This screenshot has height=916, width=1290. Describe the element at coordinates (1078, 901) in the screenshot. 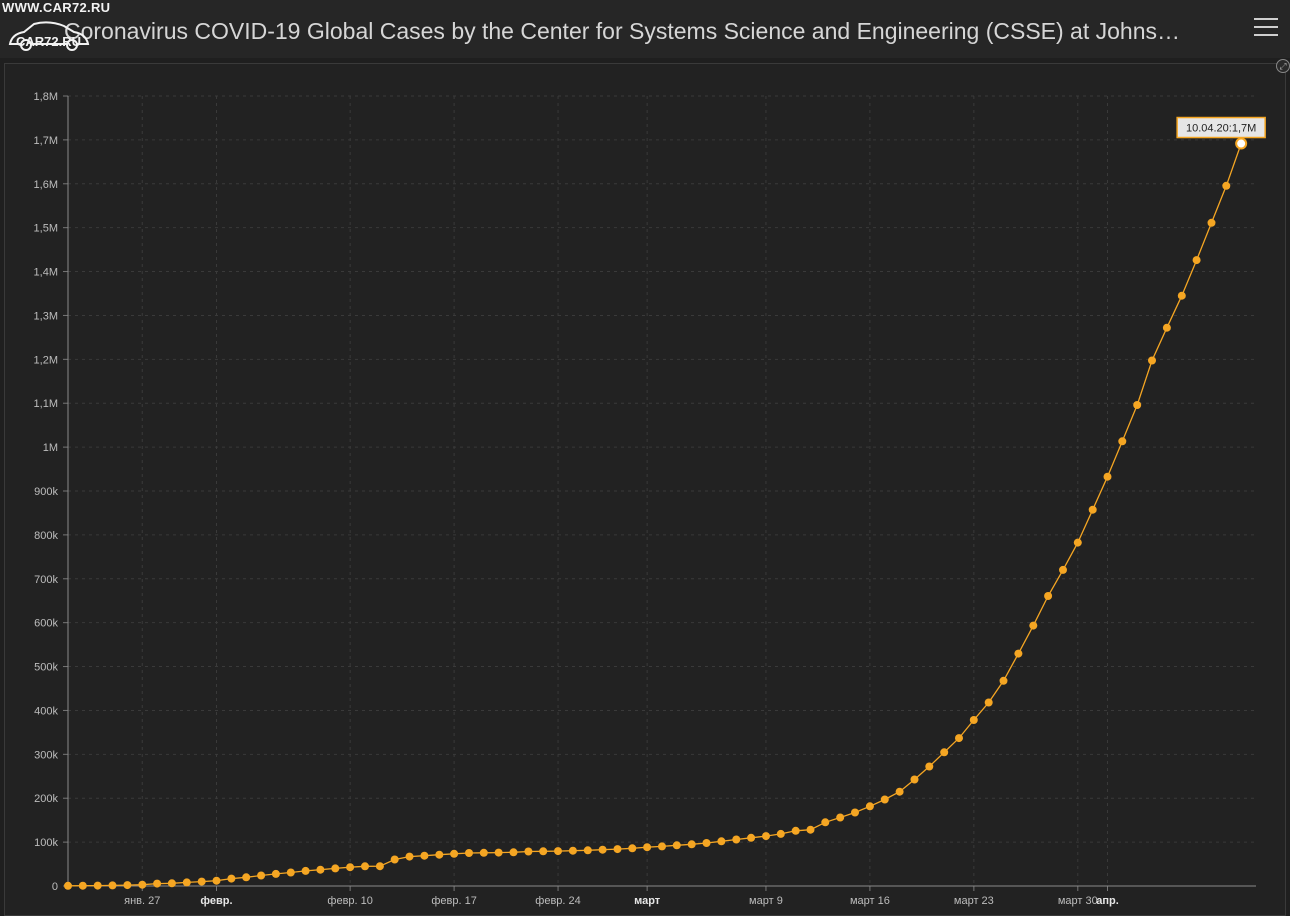

I see `x-tick-label: март 30` at that location.